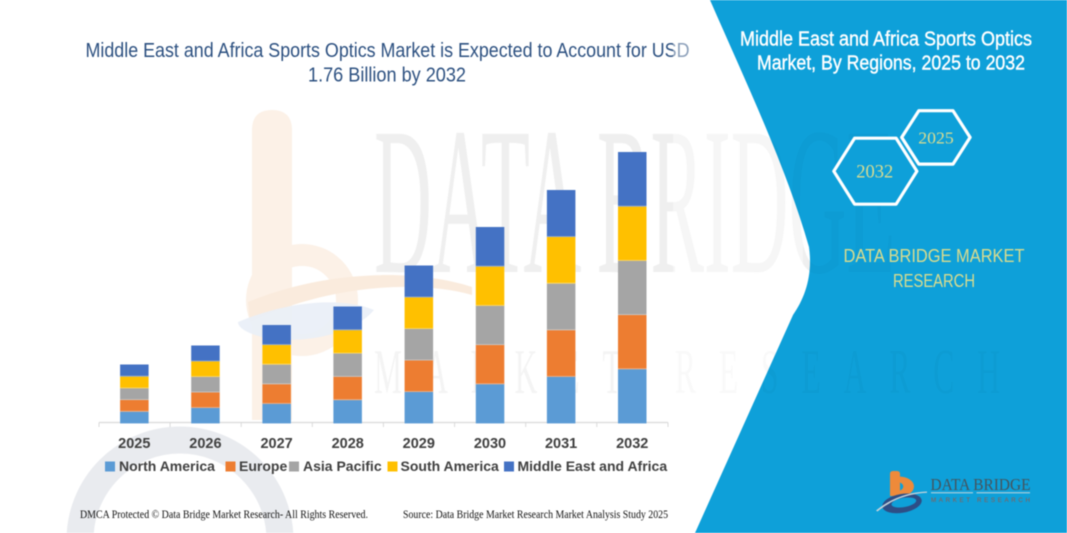 The height and width of the screenshot is (533, 1067). I want to click on svg-text: 2031, so click(561, 444).